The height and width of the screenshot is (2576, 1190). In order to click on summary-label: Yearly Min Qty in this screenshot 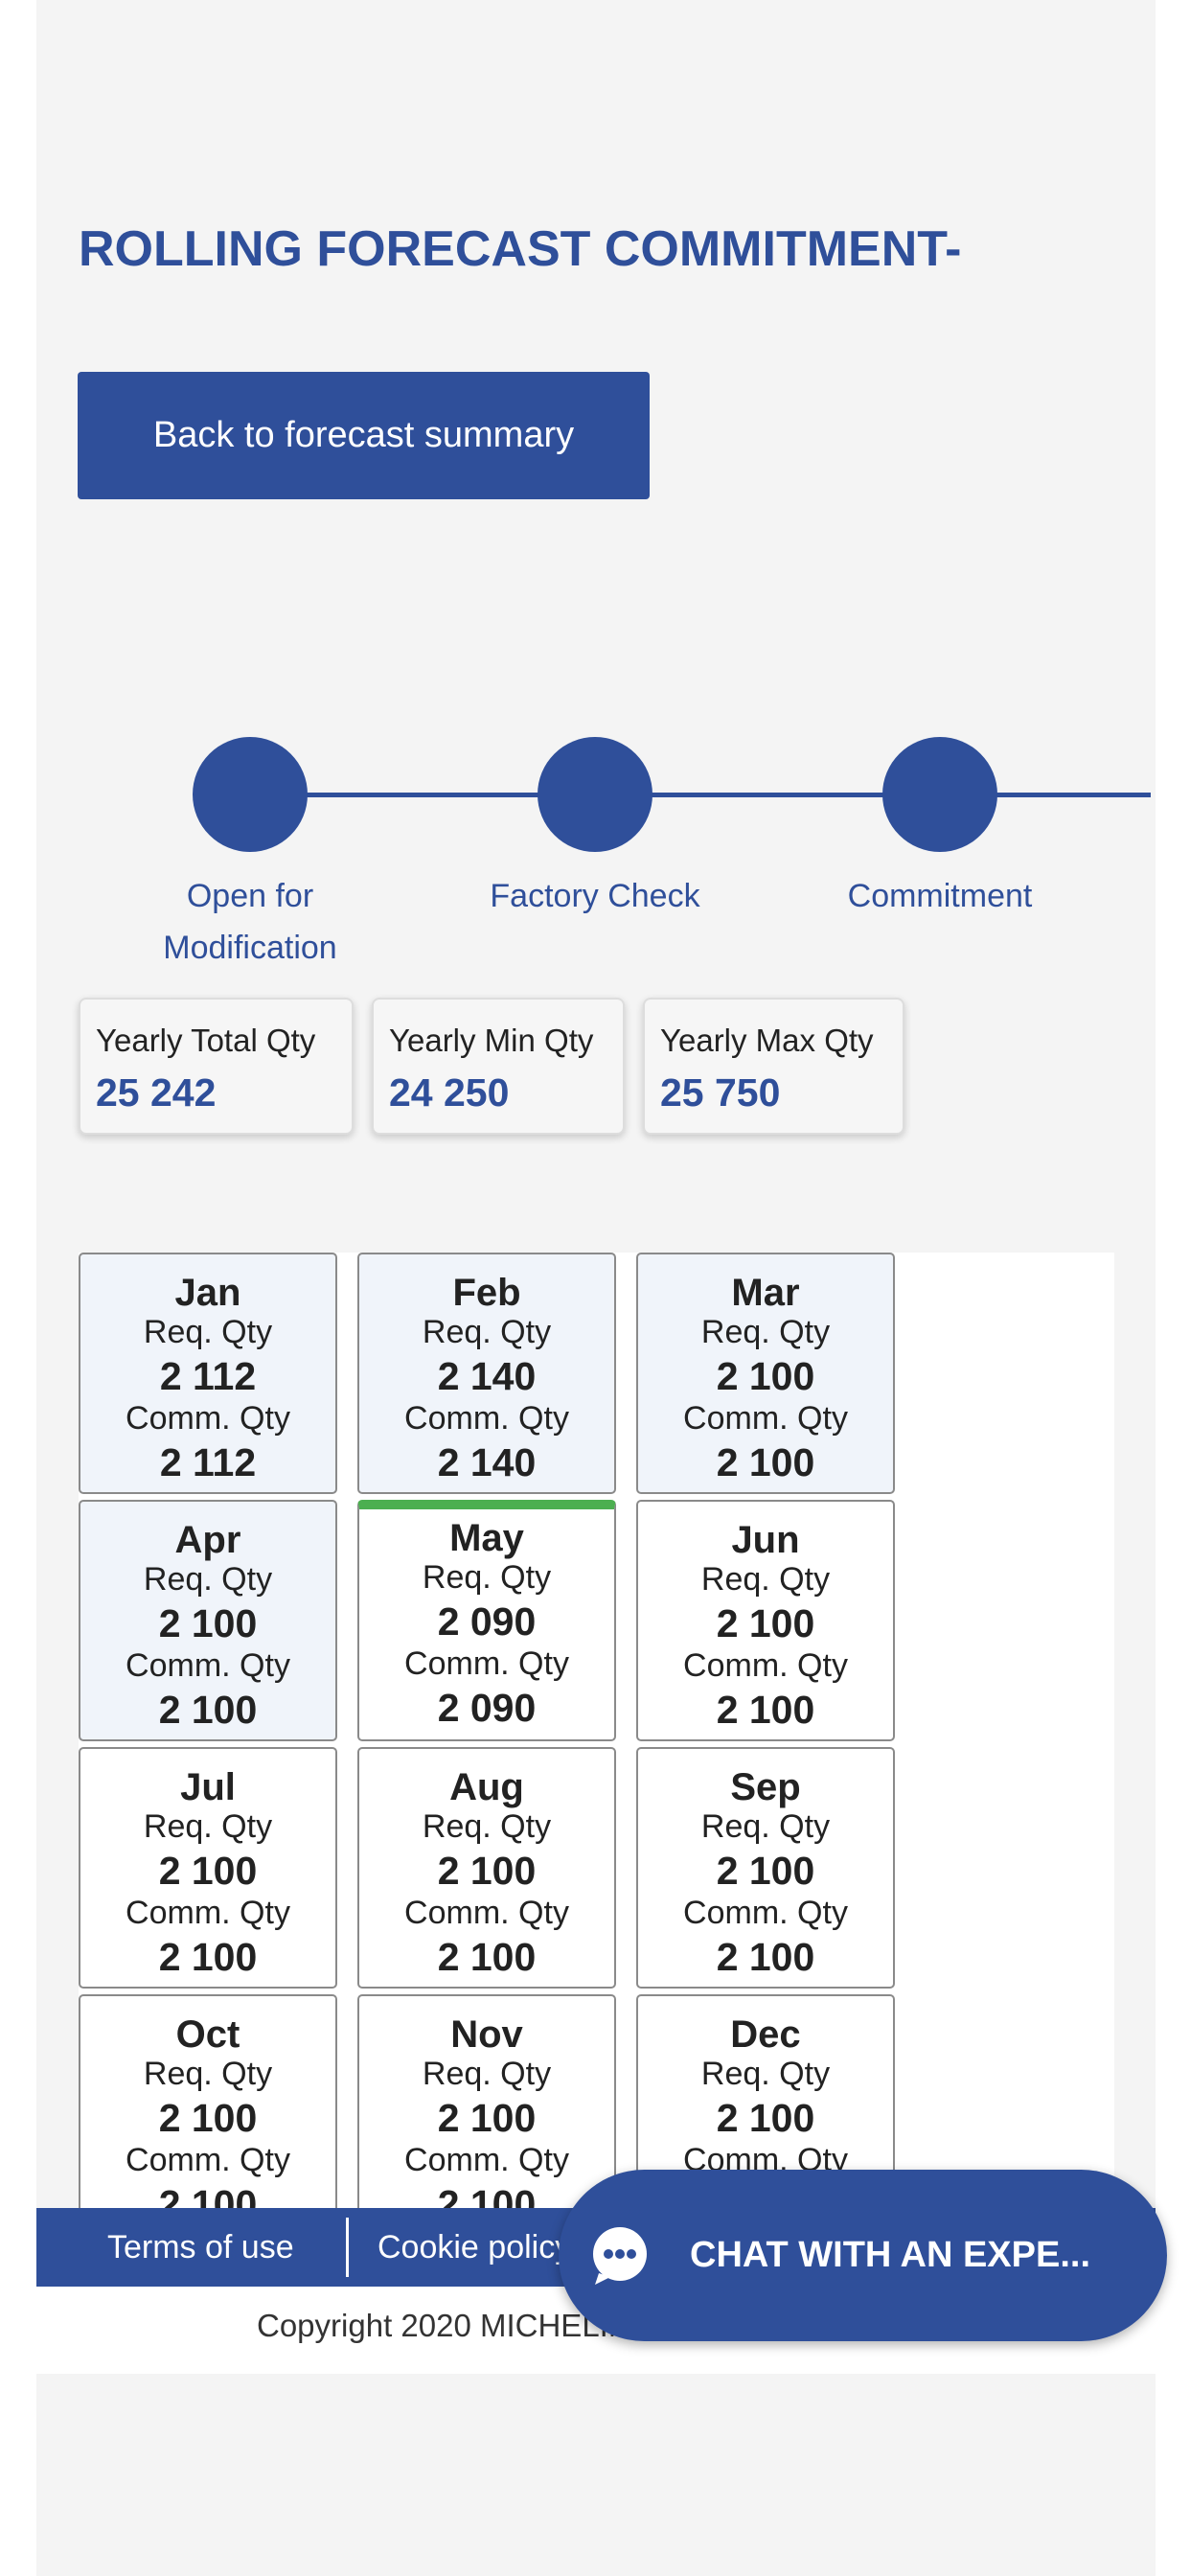, I will do `click(492, 1040)`.